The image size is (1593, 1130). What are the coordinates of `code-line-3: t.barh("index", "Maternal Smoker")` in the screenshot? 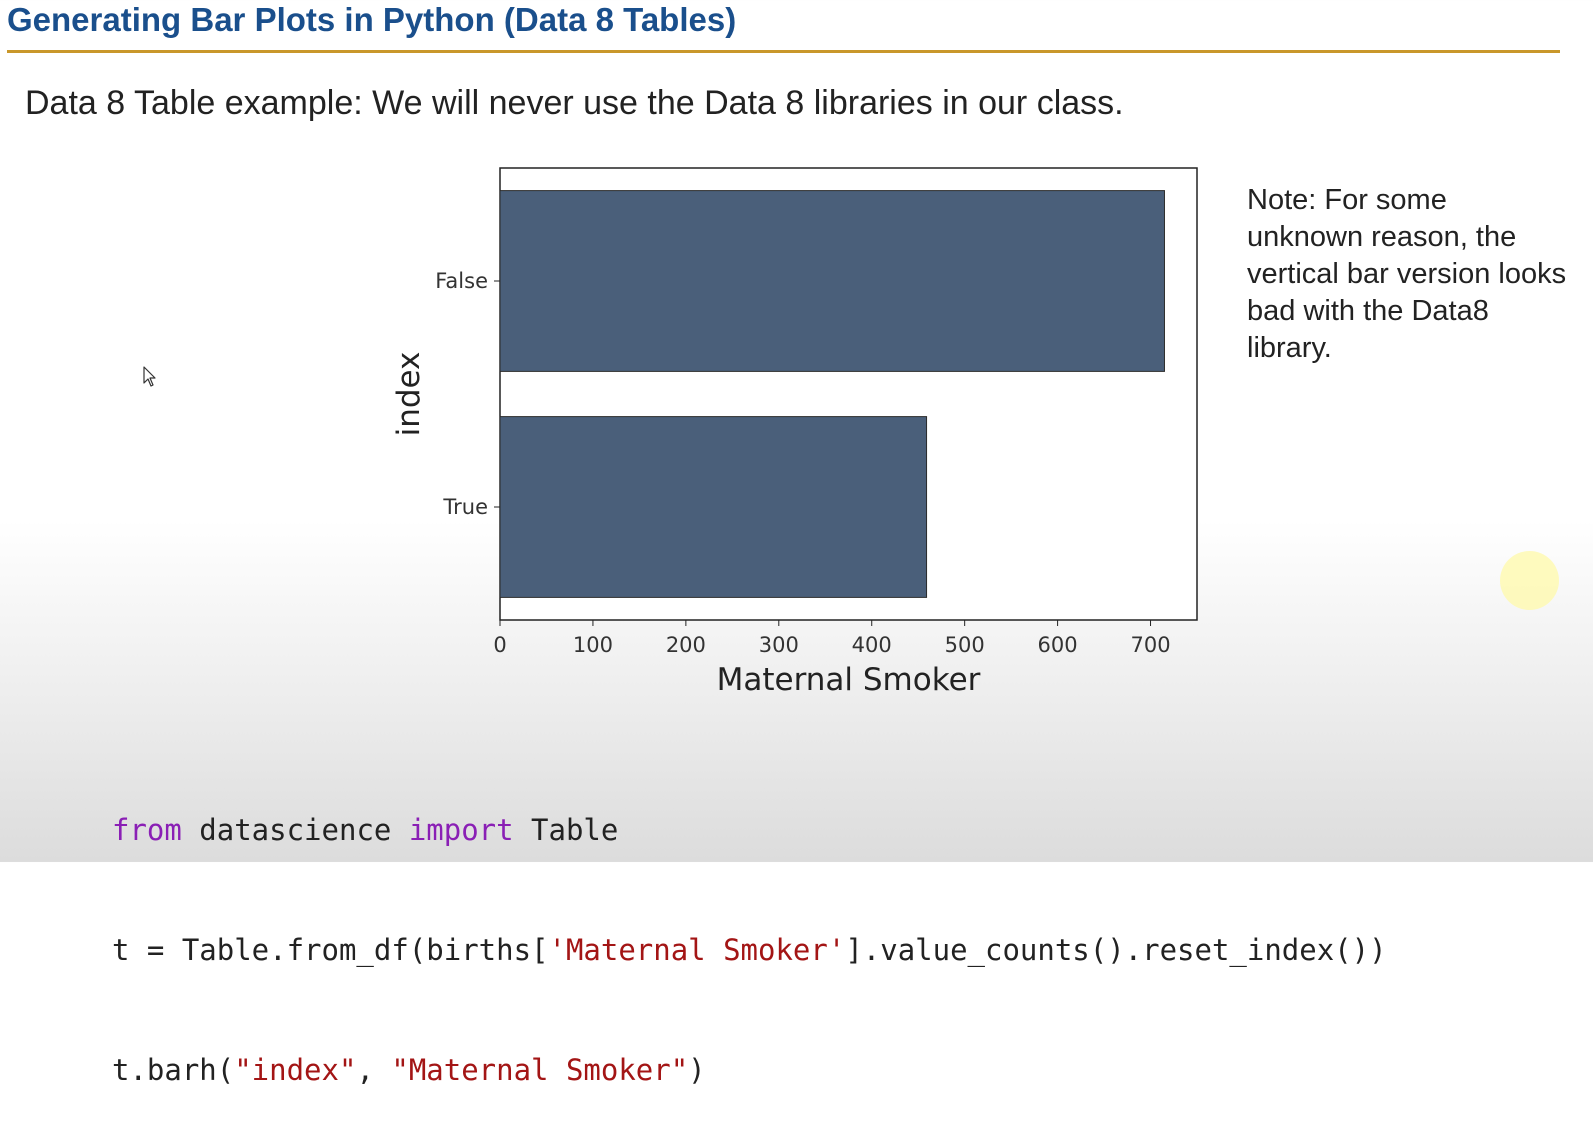 It's located at (749, 1070).